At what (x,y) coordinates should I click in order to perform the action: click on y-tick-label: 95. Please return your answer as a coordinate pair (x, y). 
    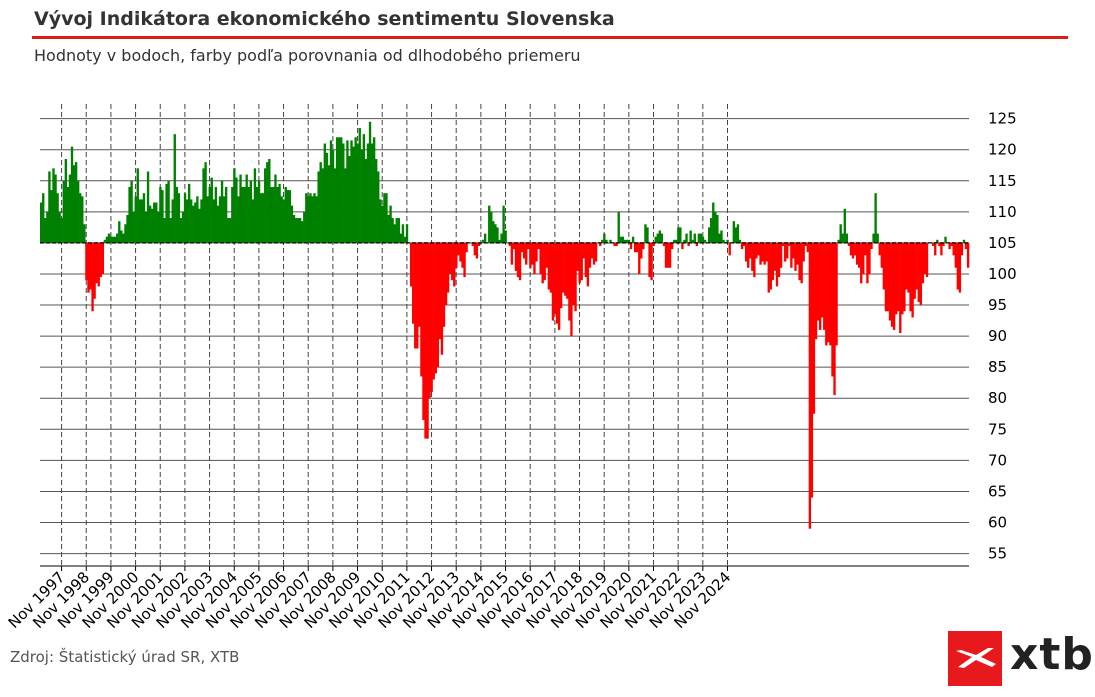
    Looking at the image, I should click on (997, 305).